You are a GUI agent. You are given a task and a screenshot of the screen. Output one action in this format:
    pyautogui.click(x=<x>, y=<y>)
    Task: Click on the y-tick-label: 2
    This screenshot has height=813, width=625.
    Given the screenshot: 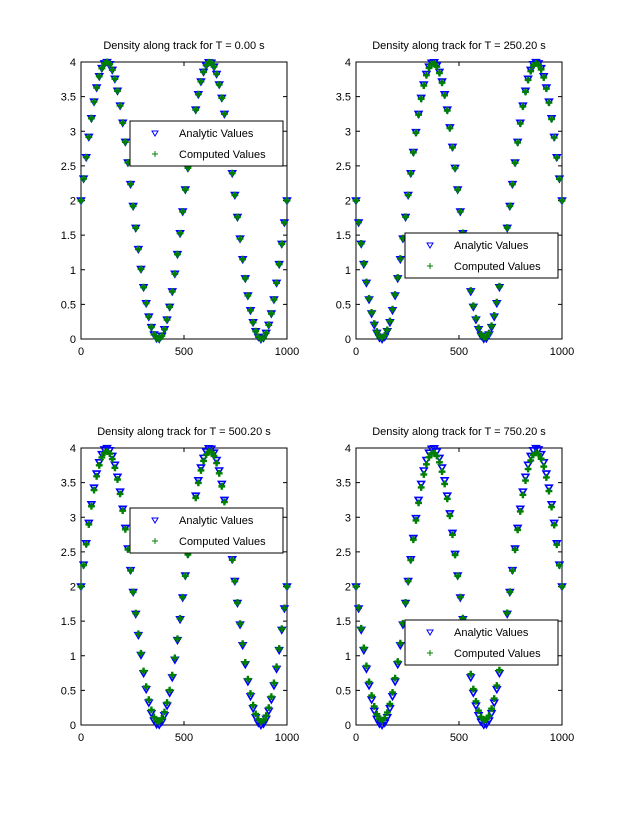 What is the action you would take?
    pyautogui.click(x=348, y=202)
    